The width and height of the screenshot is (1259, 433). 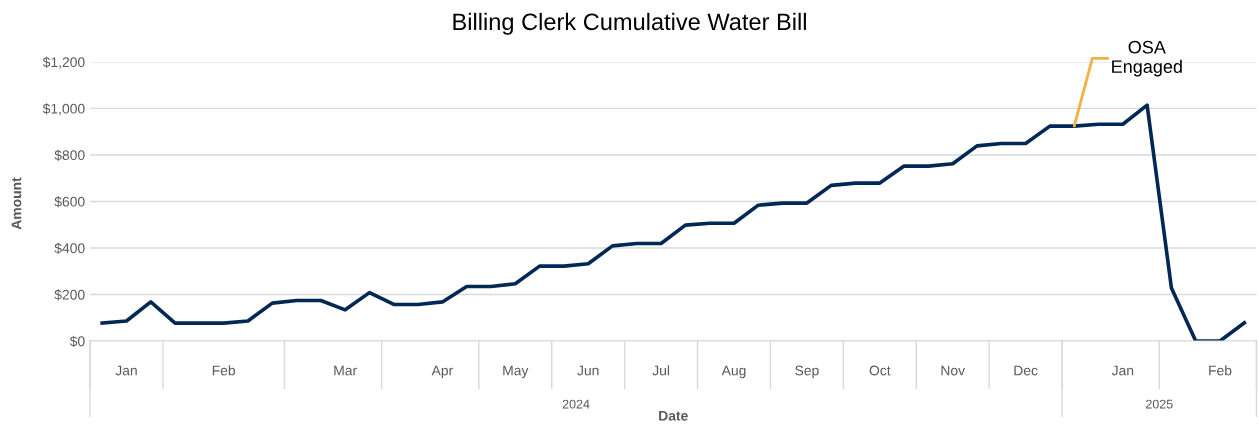 I want to click on y-tick-label: $0, so click(x=77, y=341).